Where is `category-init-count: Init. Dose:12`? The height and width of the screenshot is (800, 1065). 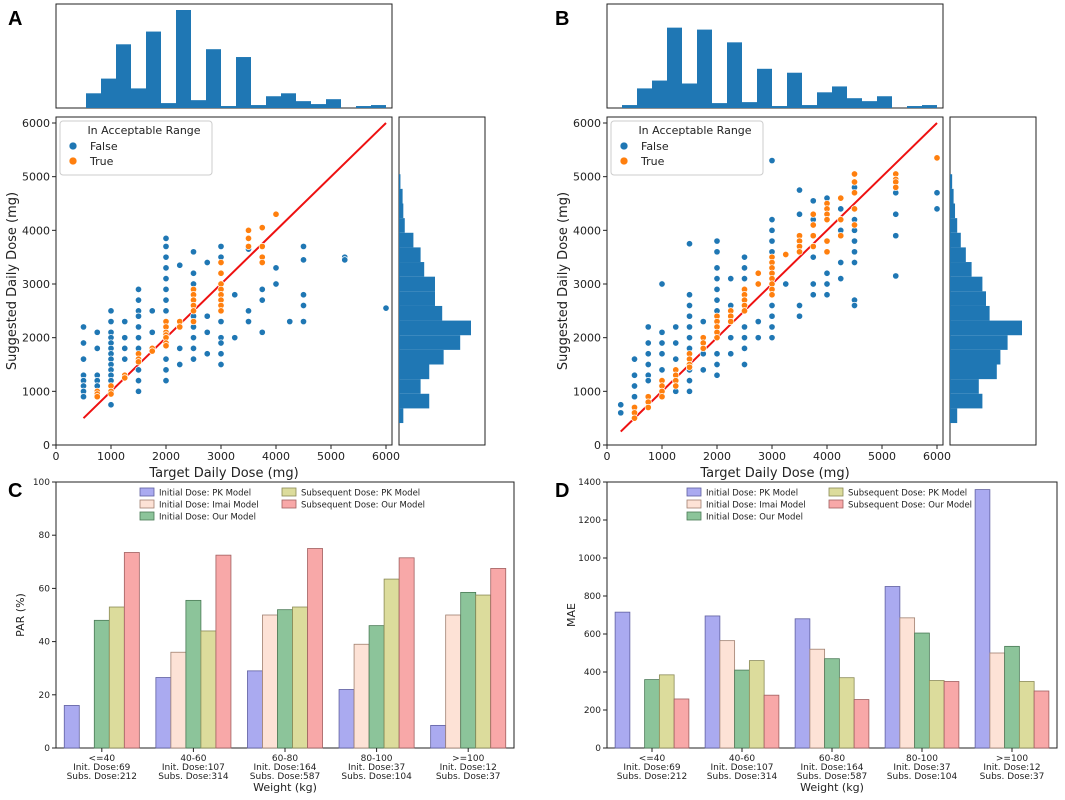 category-init-count: Init. Dose:12 is located at coordinates (468, 768).